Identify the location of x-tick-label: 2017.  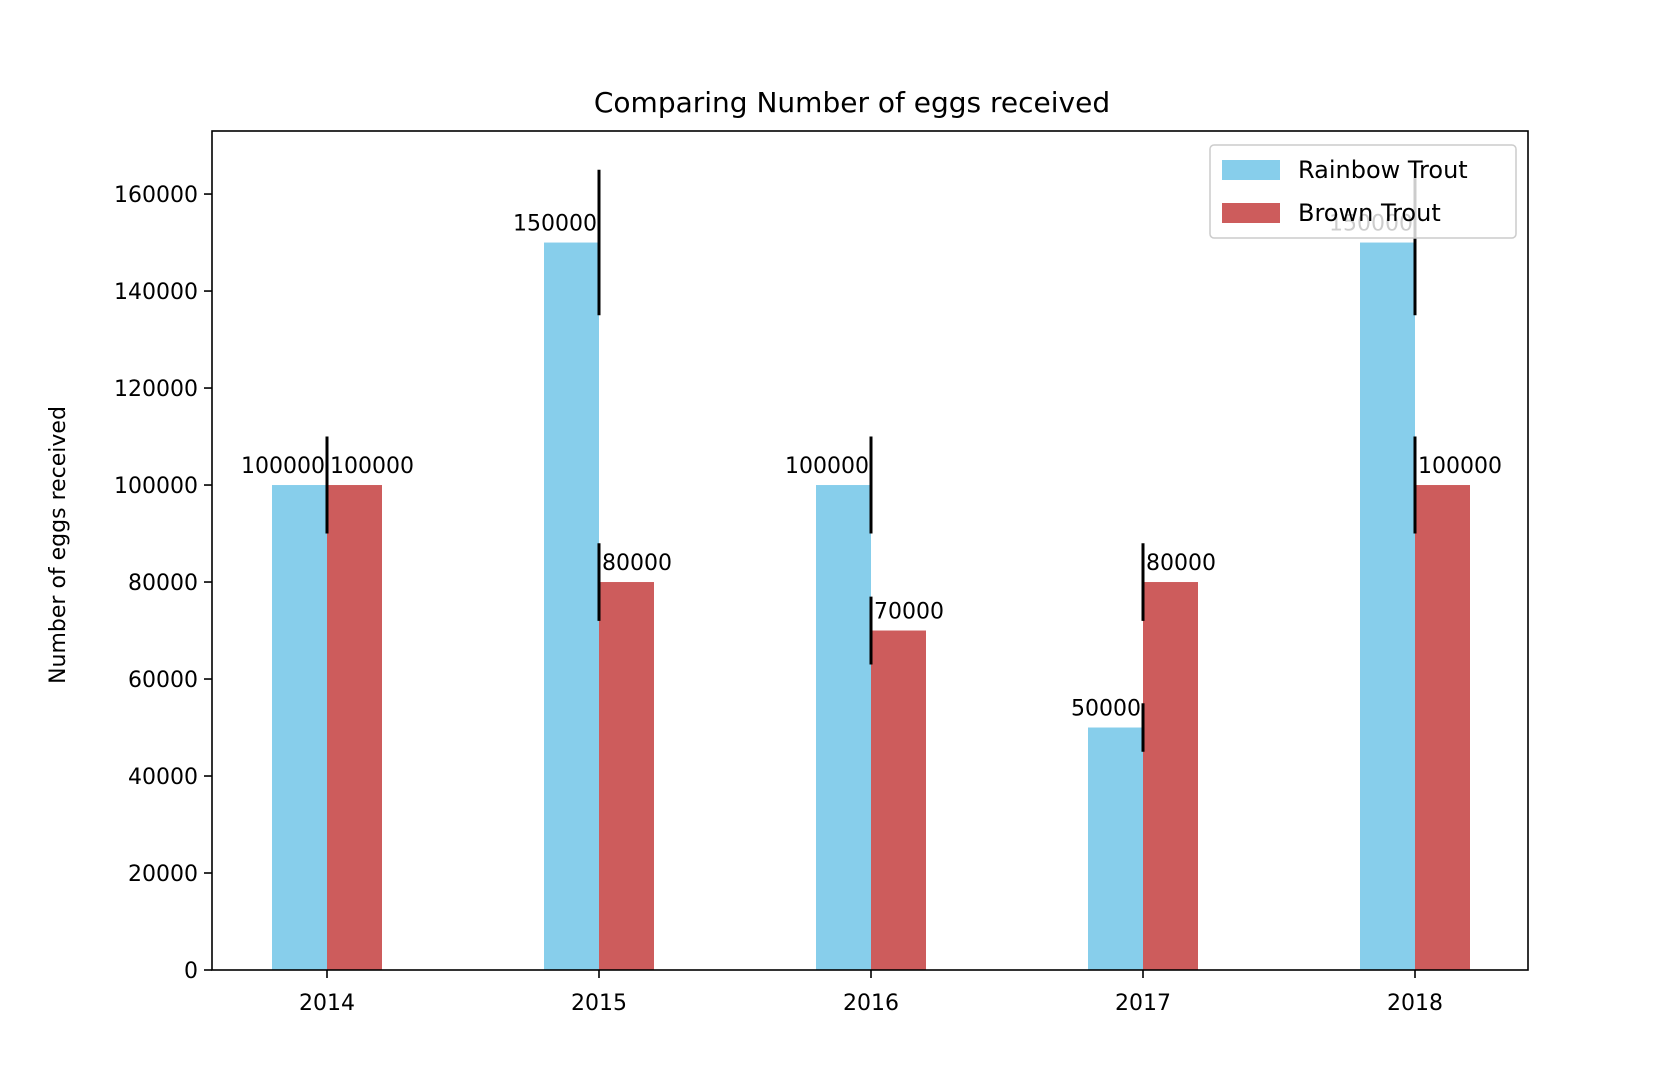
(1143, 1003).